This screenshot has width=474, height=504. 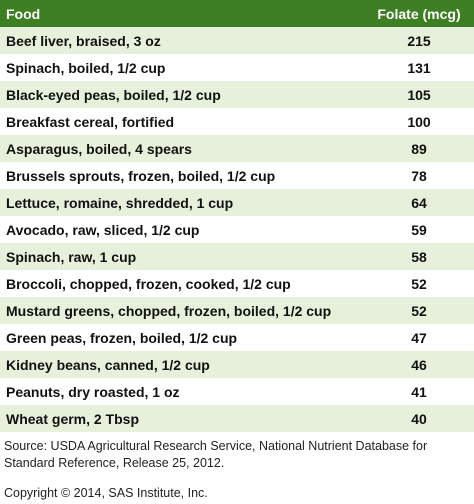 I want to click on food-cell: Spinach, raw, 1 cup, so click(x=182, y=256).